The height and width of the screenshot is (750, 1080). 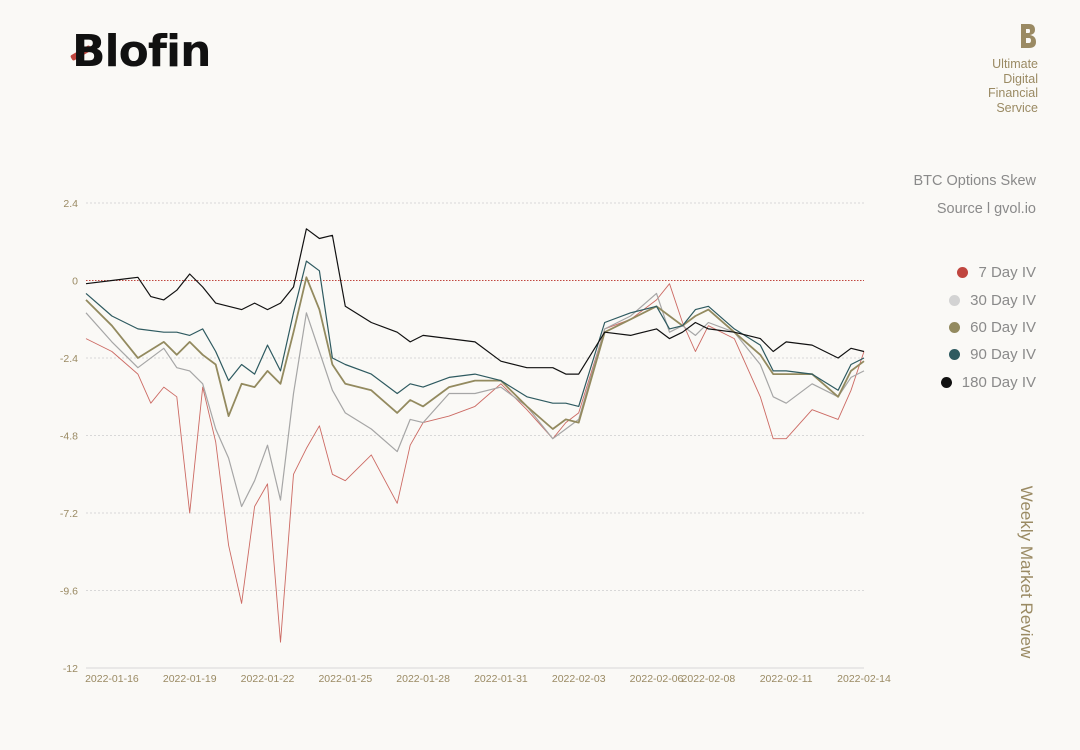 What do you see at coordinates (1012, 93) in the screenshot?
I see `tagline-line: Financial` at bounding box center [1012, 93].